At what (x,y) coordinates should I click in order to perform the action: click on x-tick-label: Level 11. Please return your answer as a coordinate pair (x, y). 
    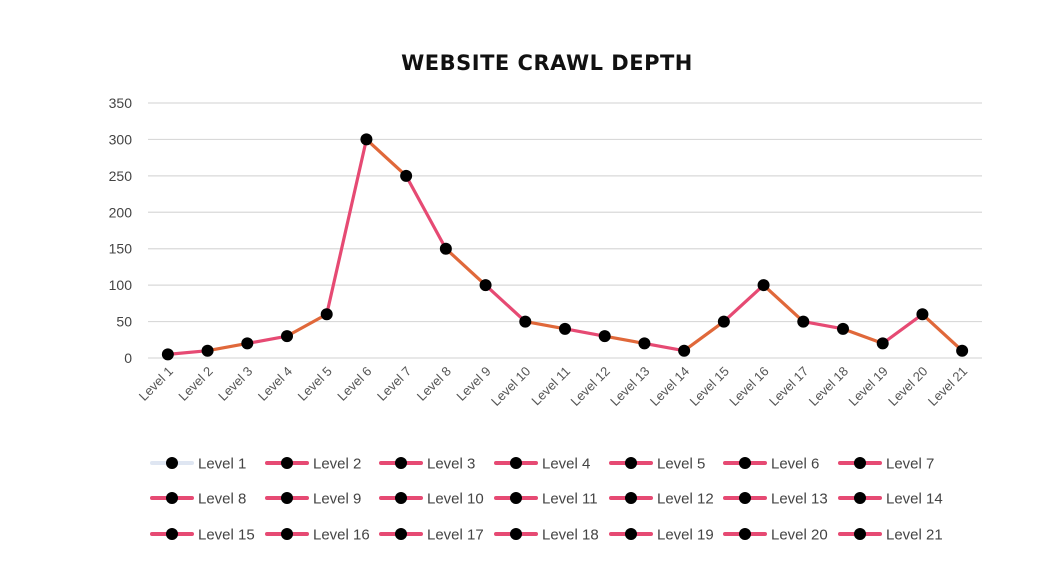
    Looking at the image, I should click on (550, 386).